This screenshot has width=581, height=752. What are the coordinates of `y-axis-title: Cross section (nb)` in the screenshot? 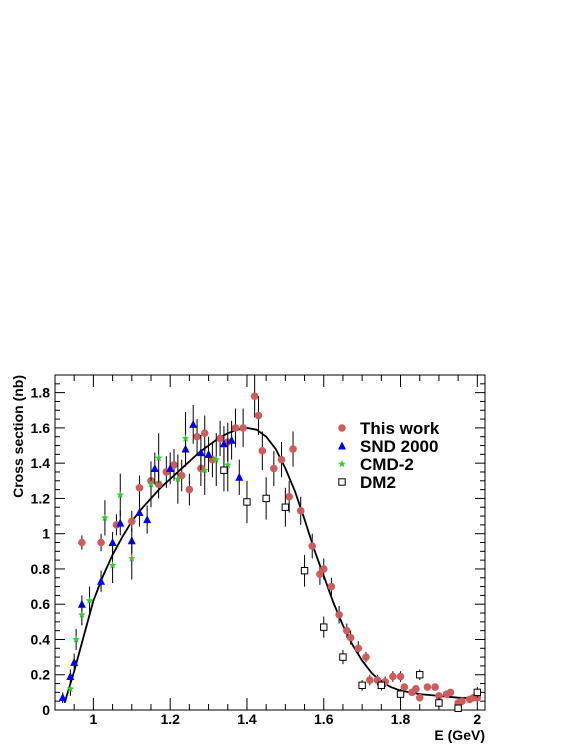 It's located at (18, 436).